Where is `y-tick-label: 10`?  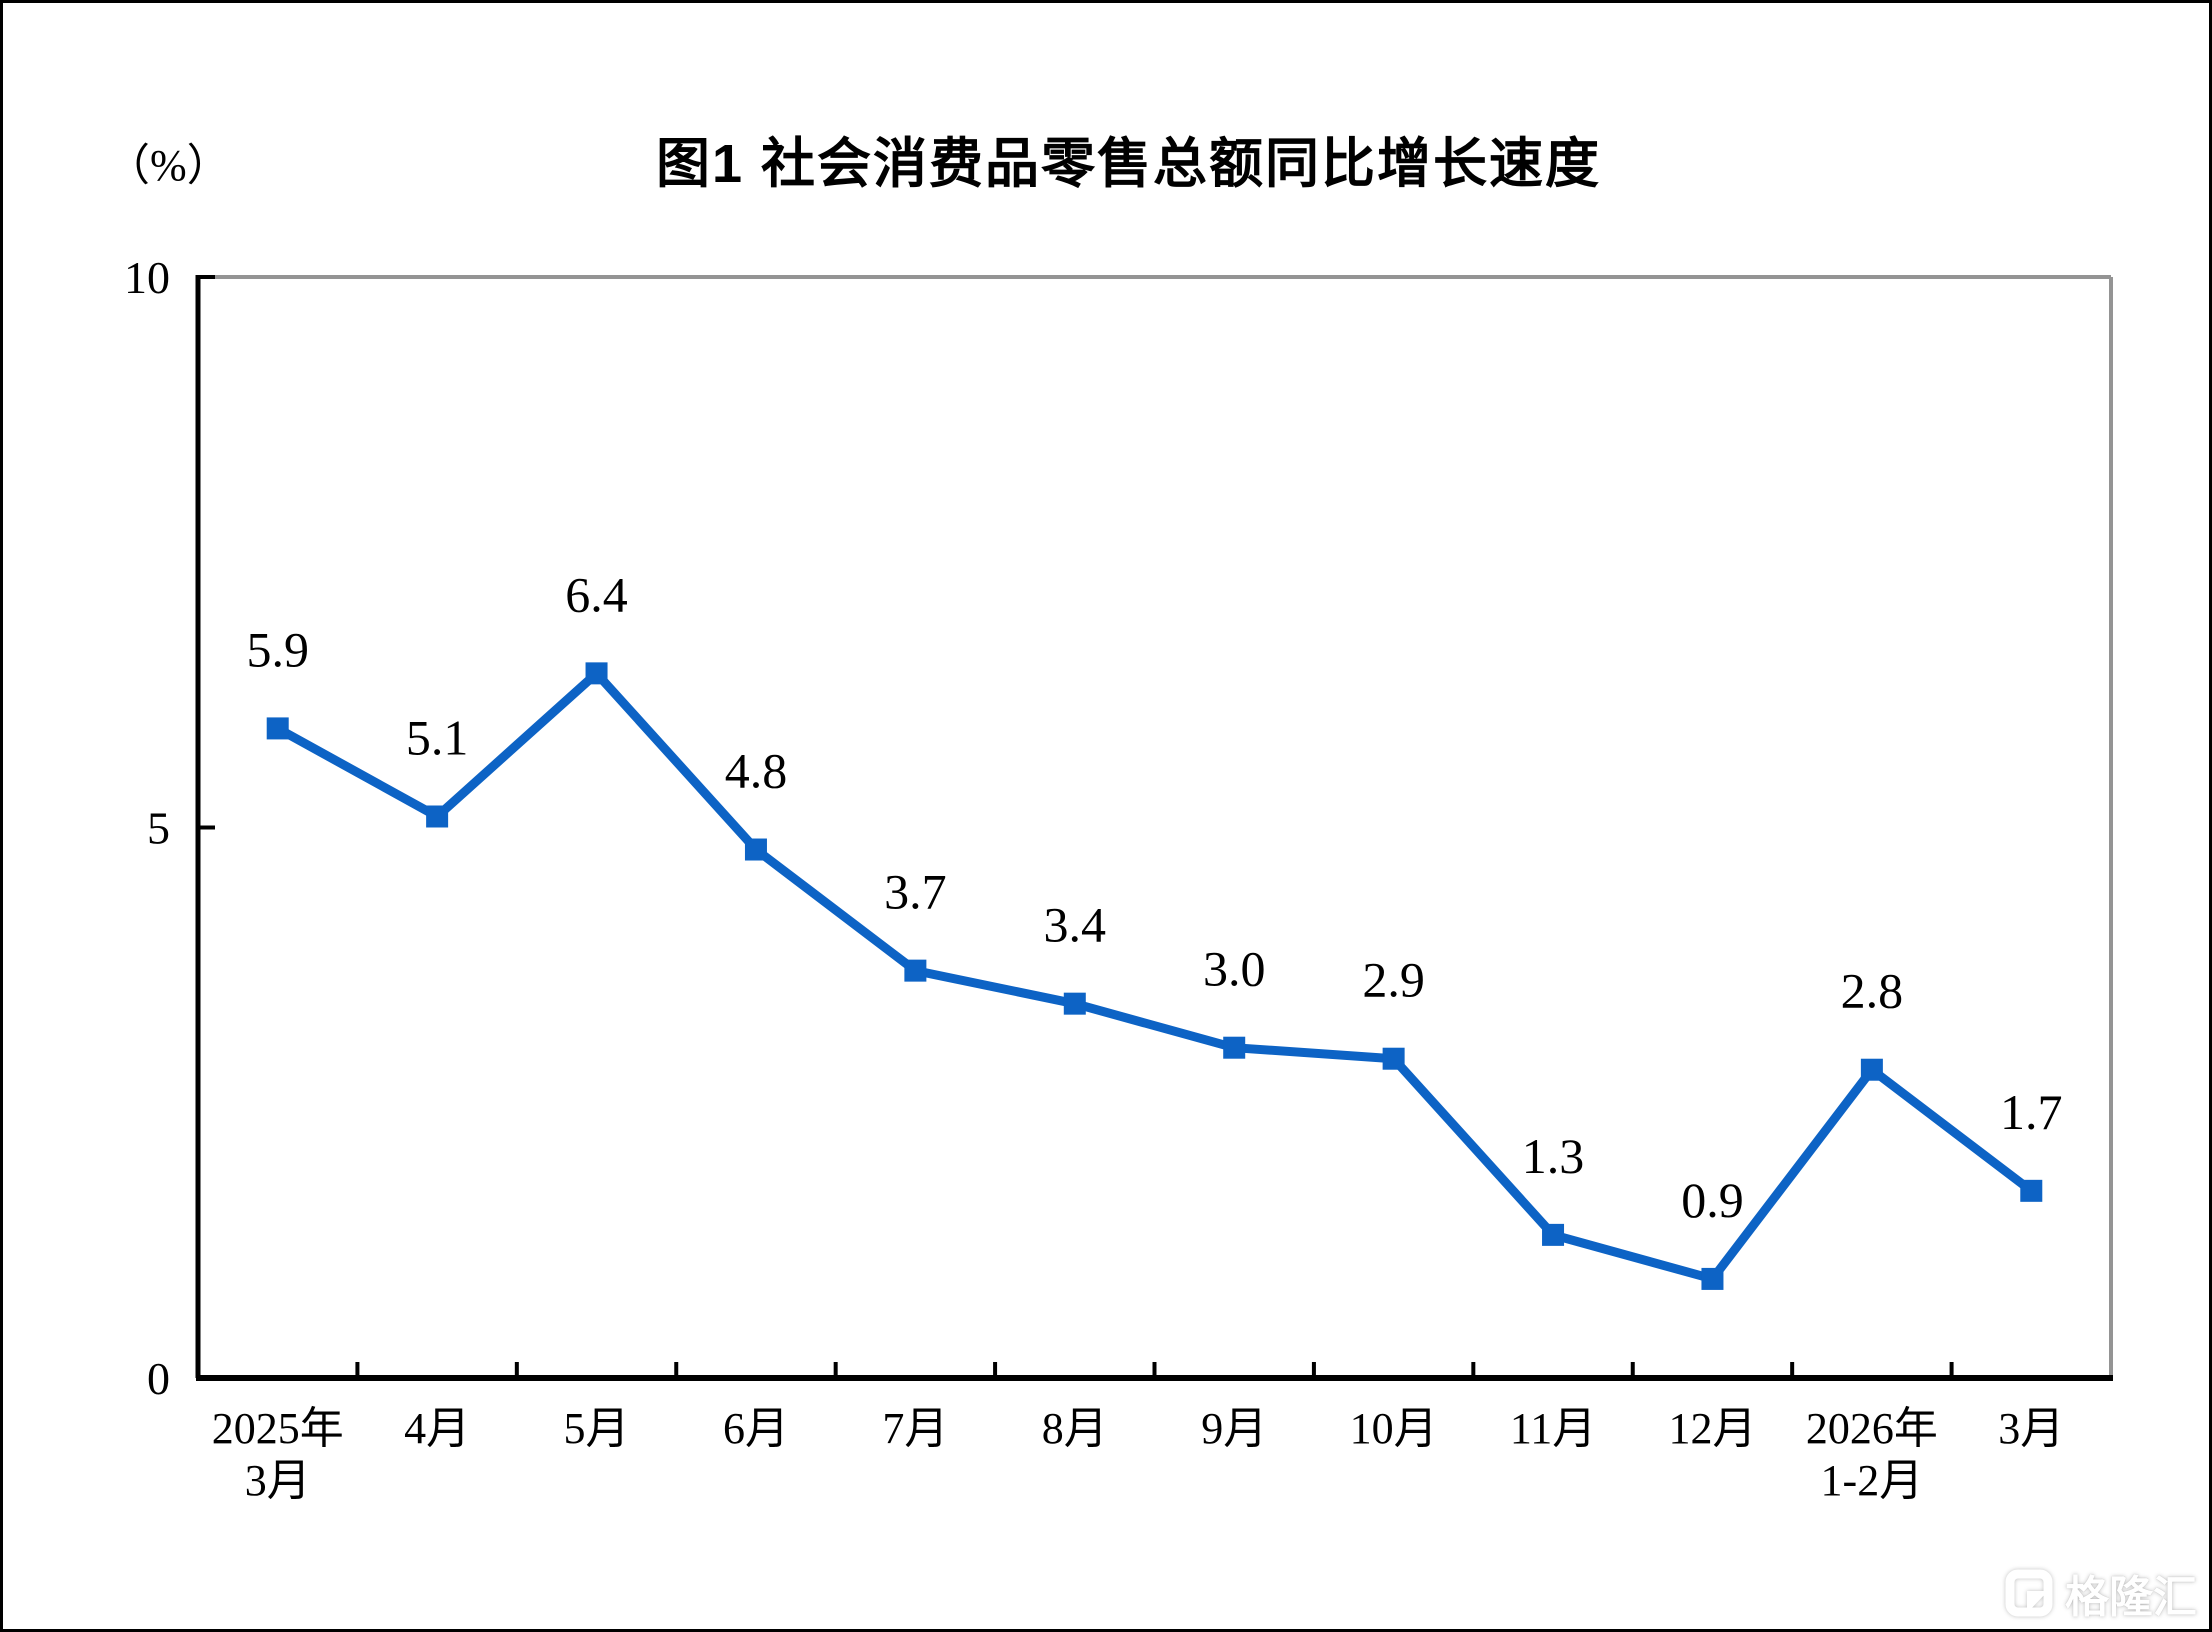 y-tick-label: 10 is located at coordinates (147, 277).